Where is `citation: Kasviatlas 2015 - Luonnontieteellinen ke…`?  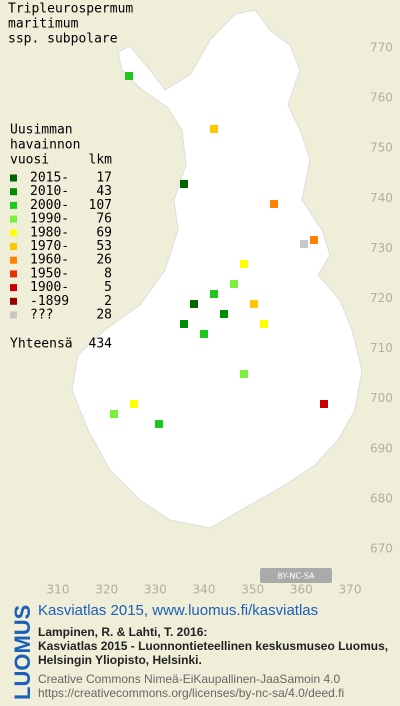
citation: Kasviatlas 2015 - Luonnontieteellinen ke… is located at coordinates (213, 646).